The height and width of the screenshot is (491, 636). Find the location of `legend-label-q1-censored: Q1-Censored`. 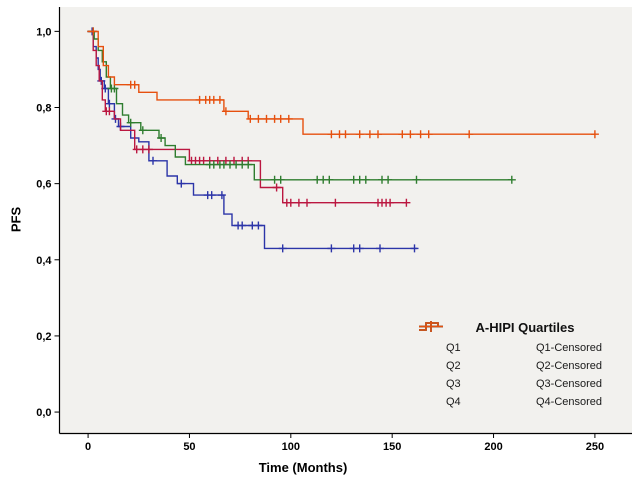

legend-label-q1-censored: Q1-Censored is located at coordinates (569, 348).